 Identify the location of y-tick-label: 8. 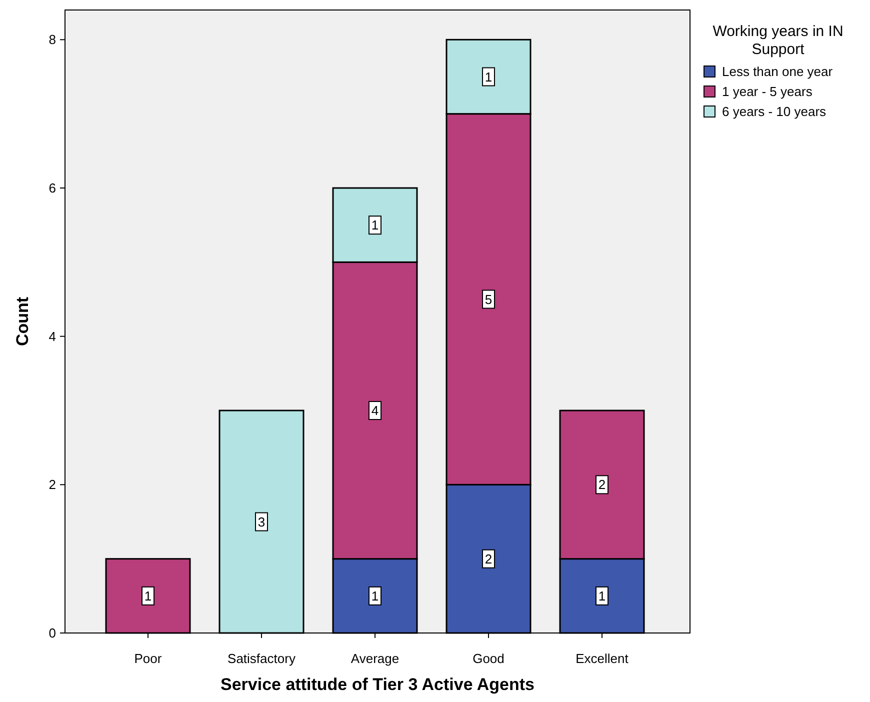
(52, 40).